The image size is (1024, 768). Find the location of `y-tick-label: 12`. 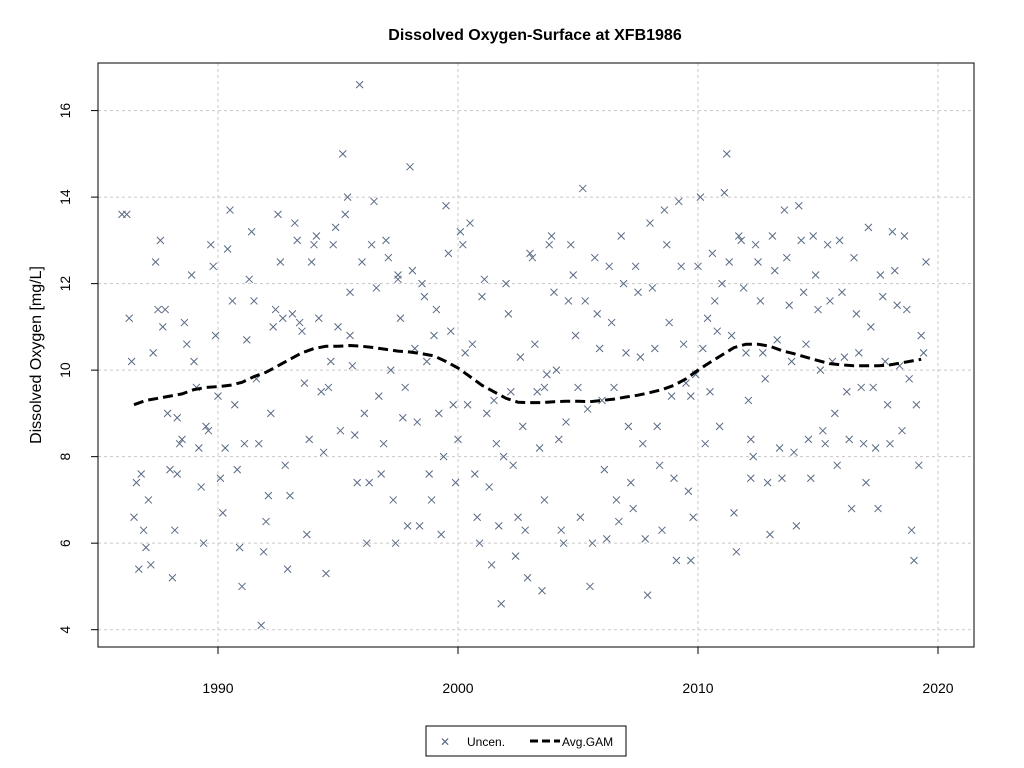

y-tick-label: 12 is located at coordinates (65, 284).